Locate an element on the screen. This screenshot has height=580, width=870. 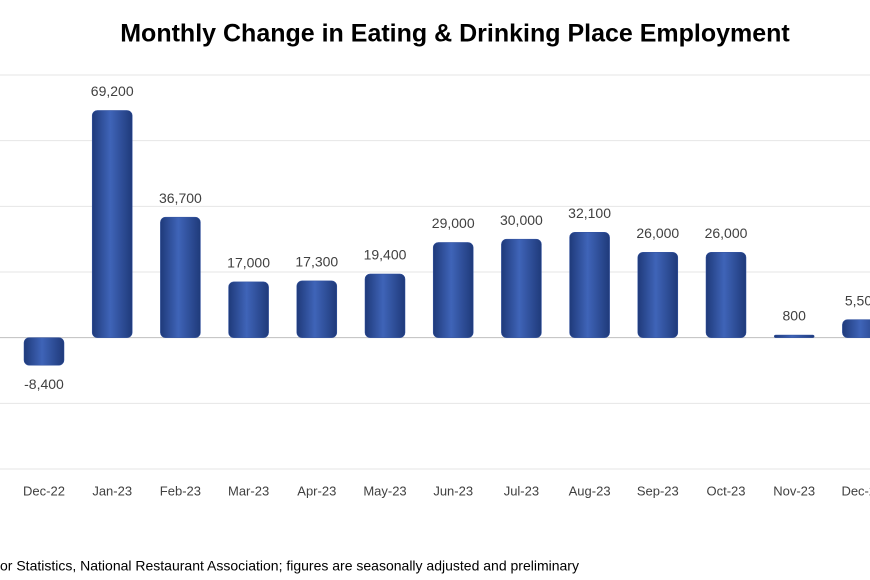
x-tick-label: Aug-23 is located at coordinates (590, 490).